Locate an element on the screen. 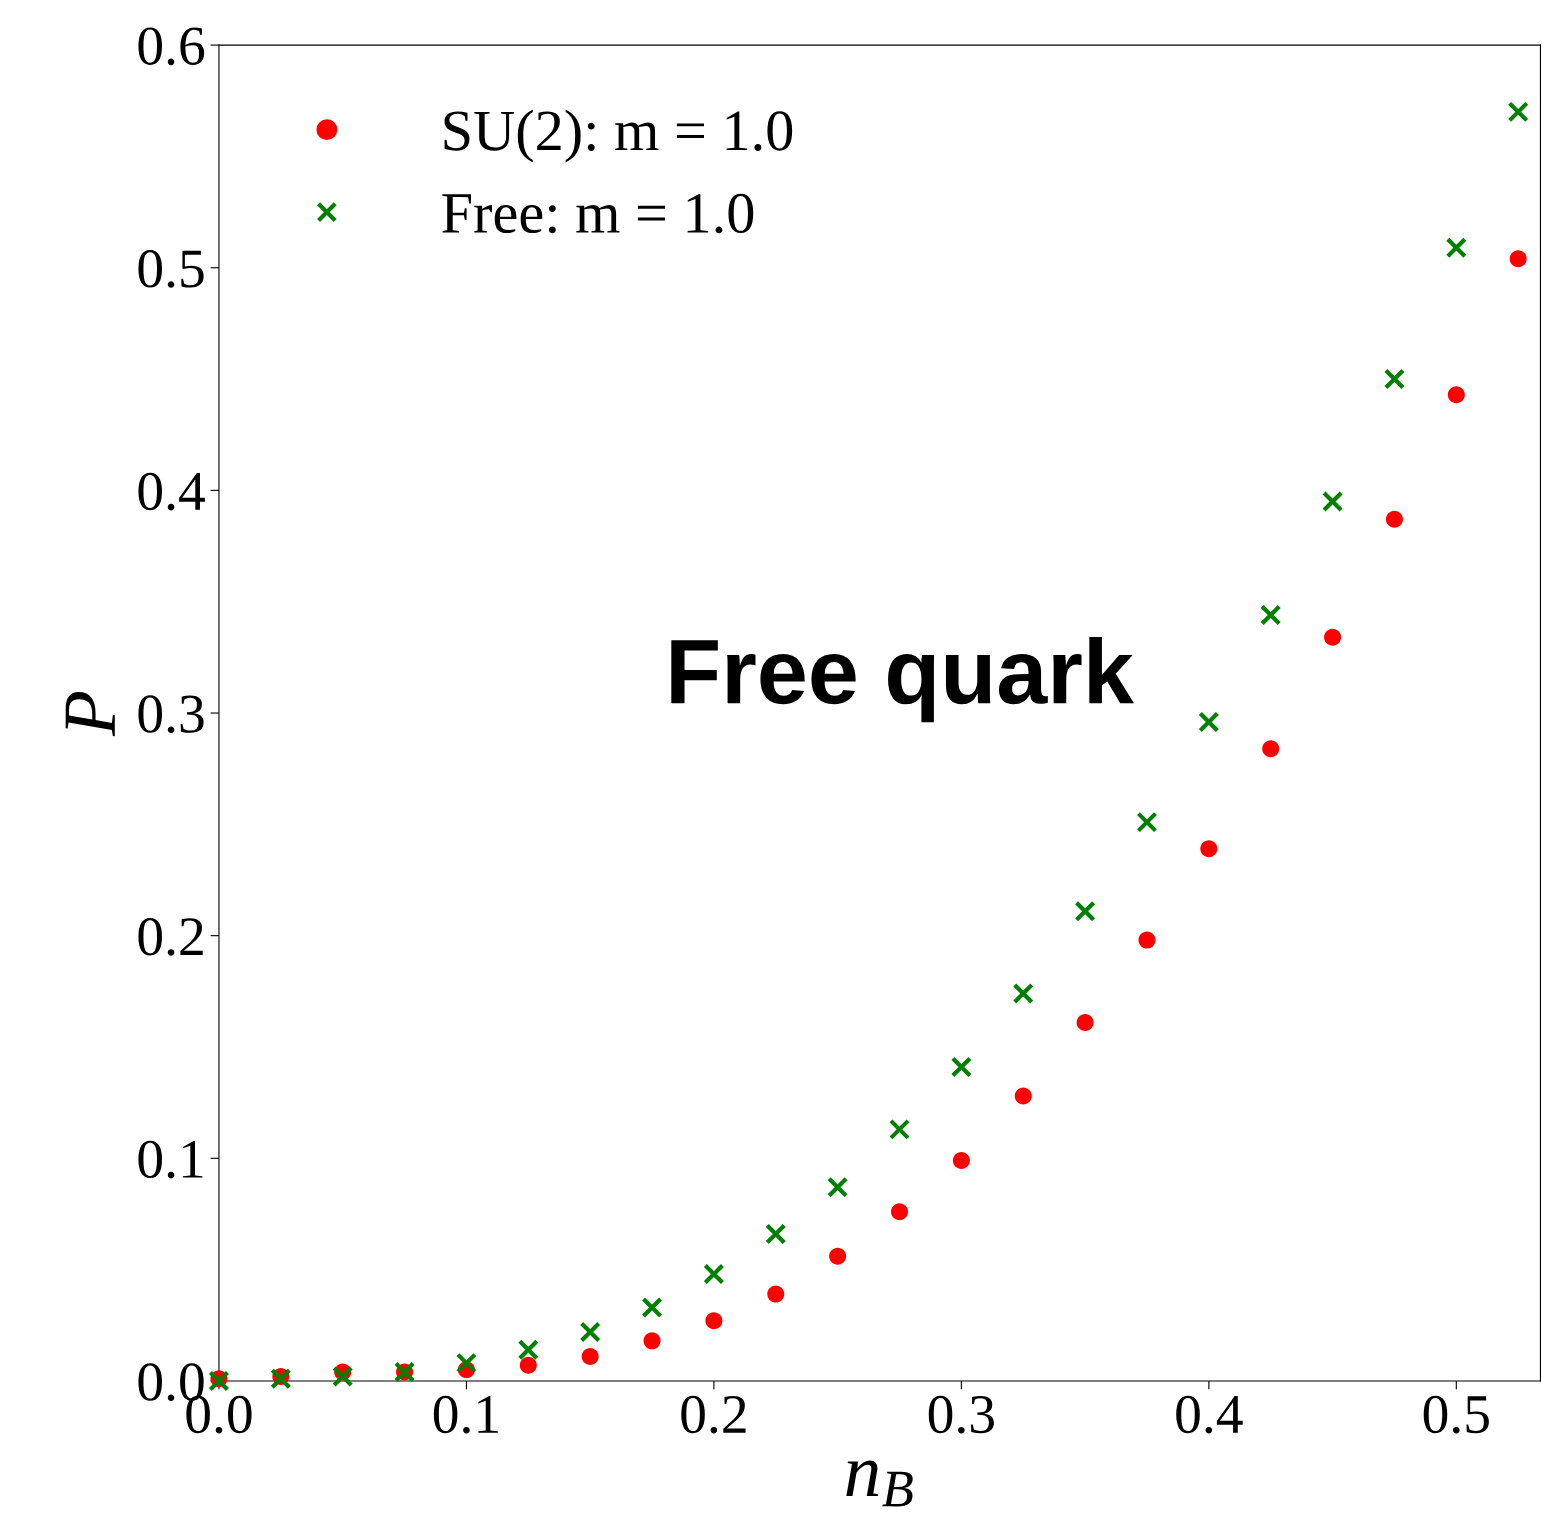 This screenshot has height=1539, width=1542. y-tick-label: 0.5 is located at coordinates (171, 269).